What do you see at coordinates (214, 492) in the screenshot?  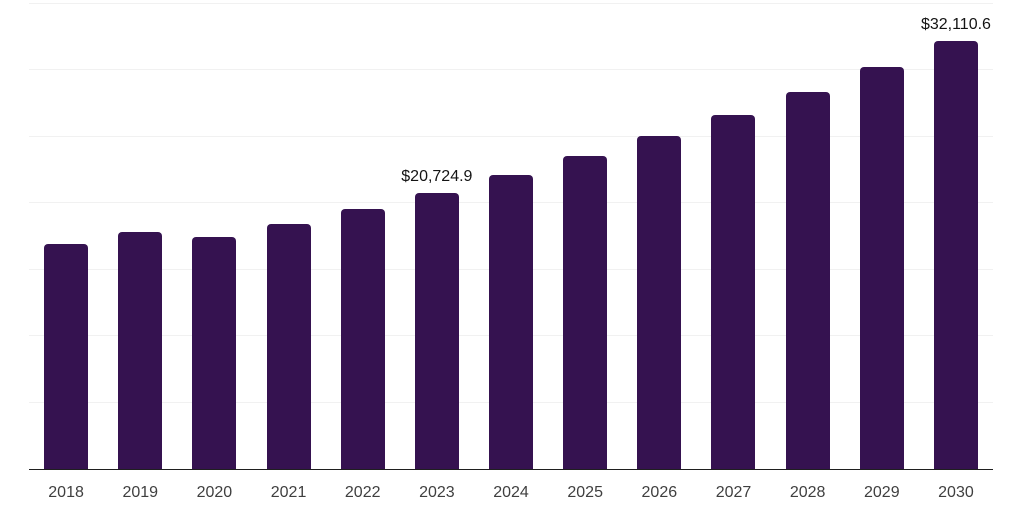 I see `x-tick-2020: 2020` at bounding box center [214, 492].